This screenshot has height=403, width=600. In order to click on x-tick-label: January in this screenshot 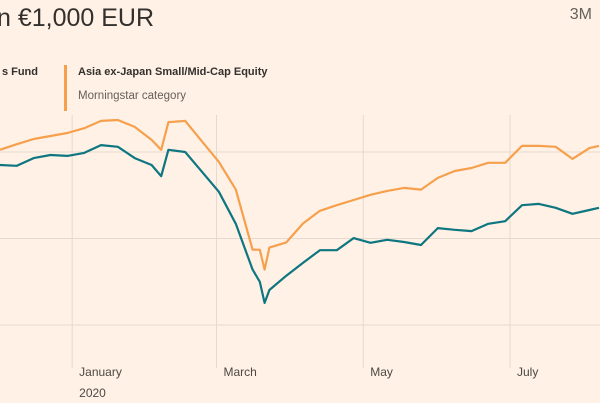, I will do `click(100, 372)`.